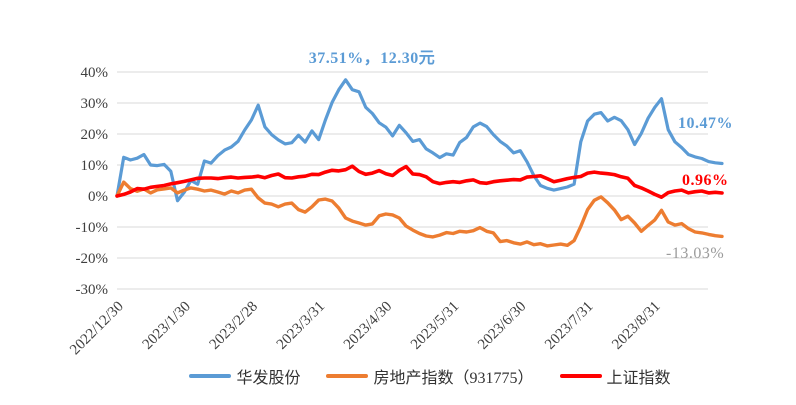 Image resolution: width=796 pixels, height=405 pixels. What do you see at coordinates (569, 326) in the screenshot?
I see `x-axis-tick-label: 2023/7/31` at bounding box center [569, 326].